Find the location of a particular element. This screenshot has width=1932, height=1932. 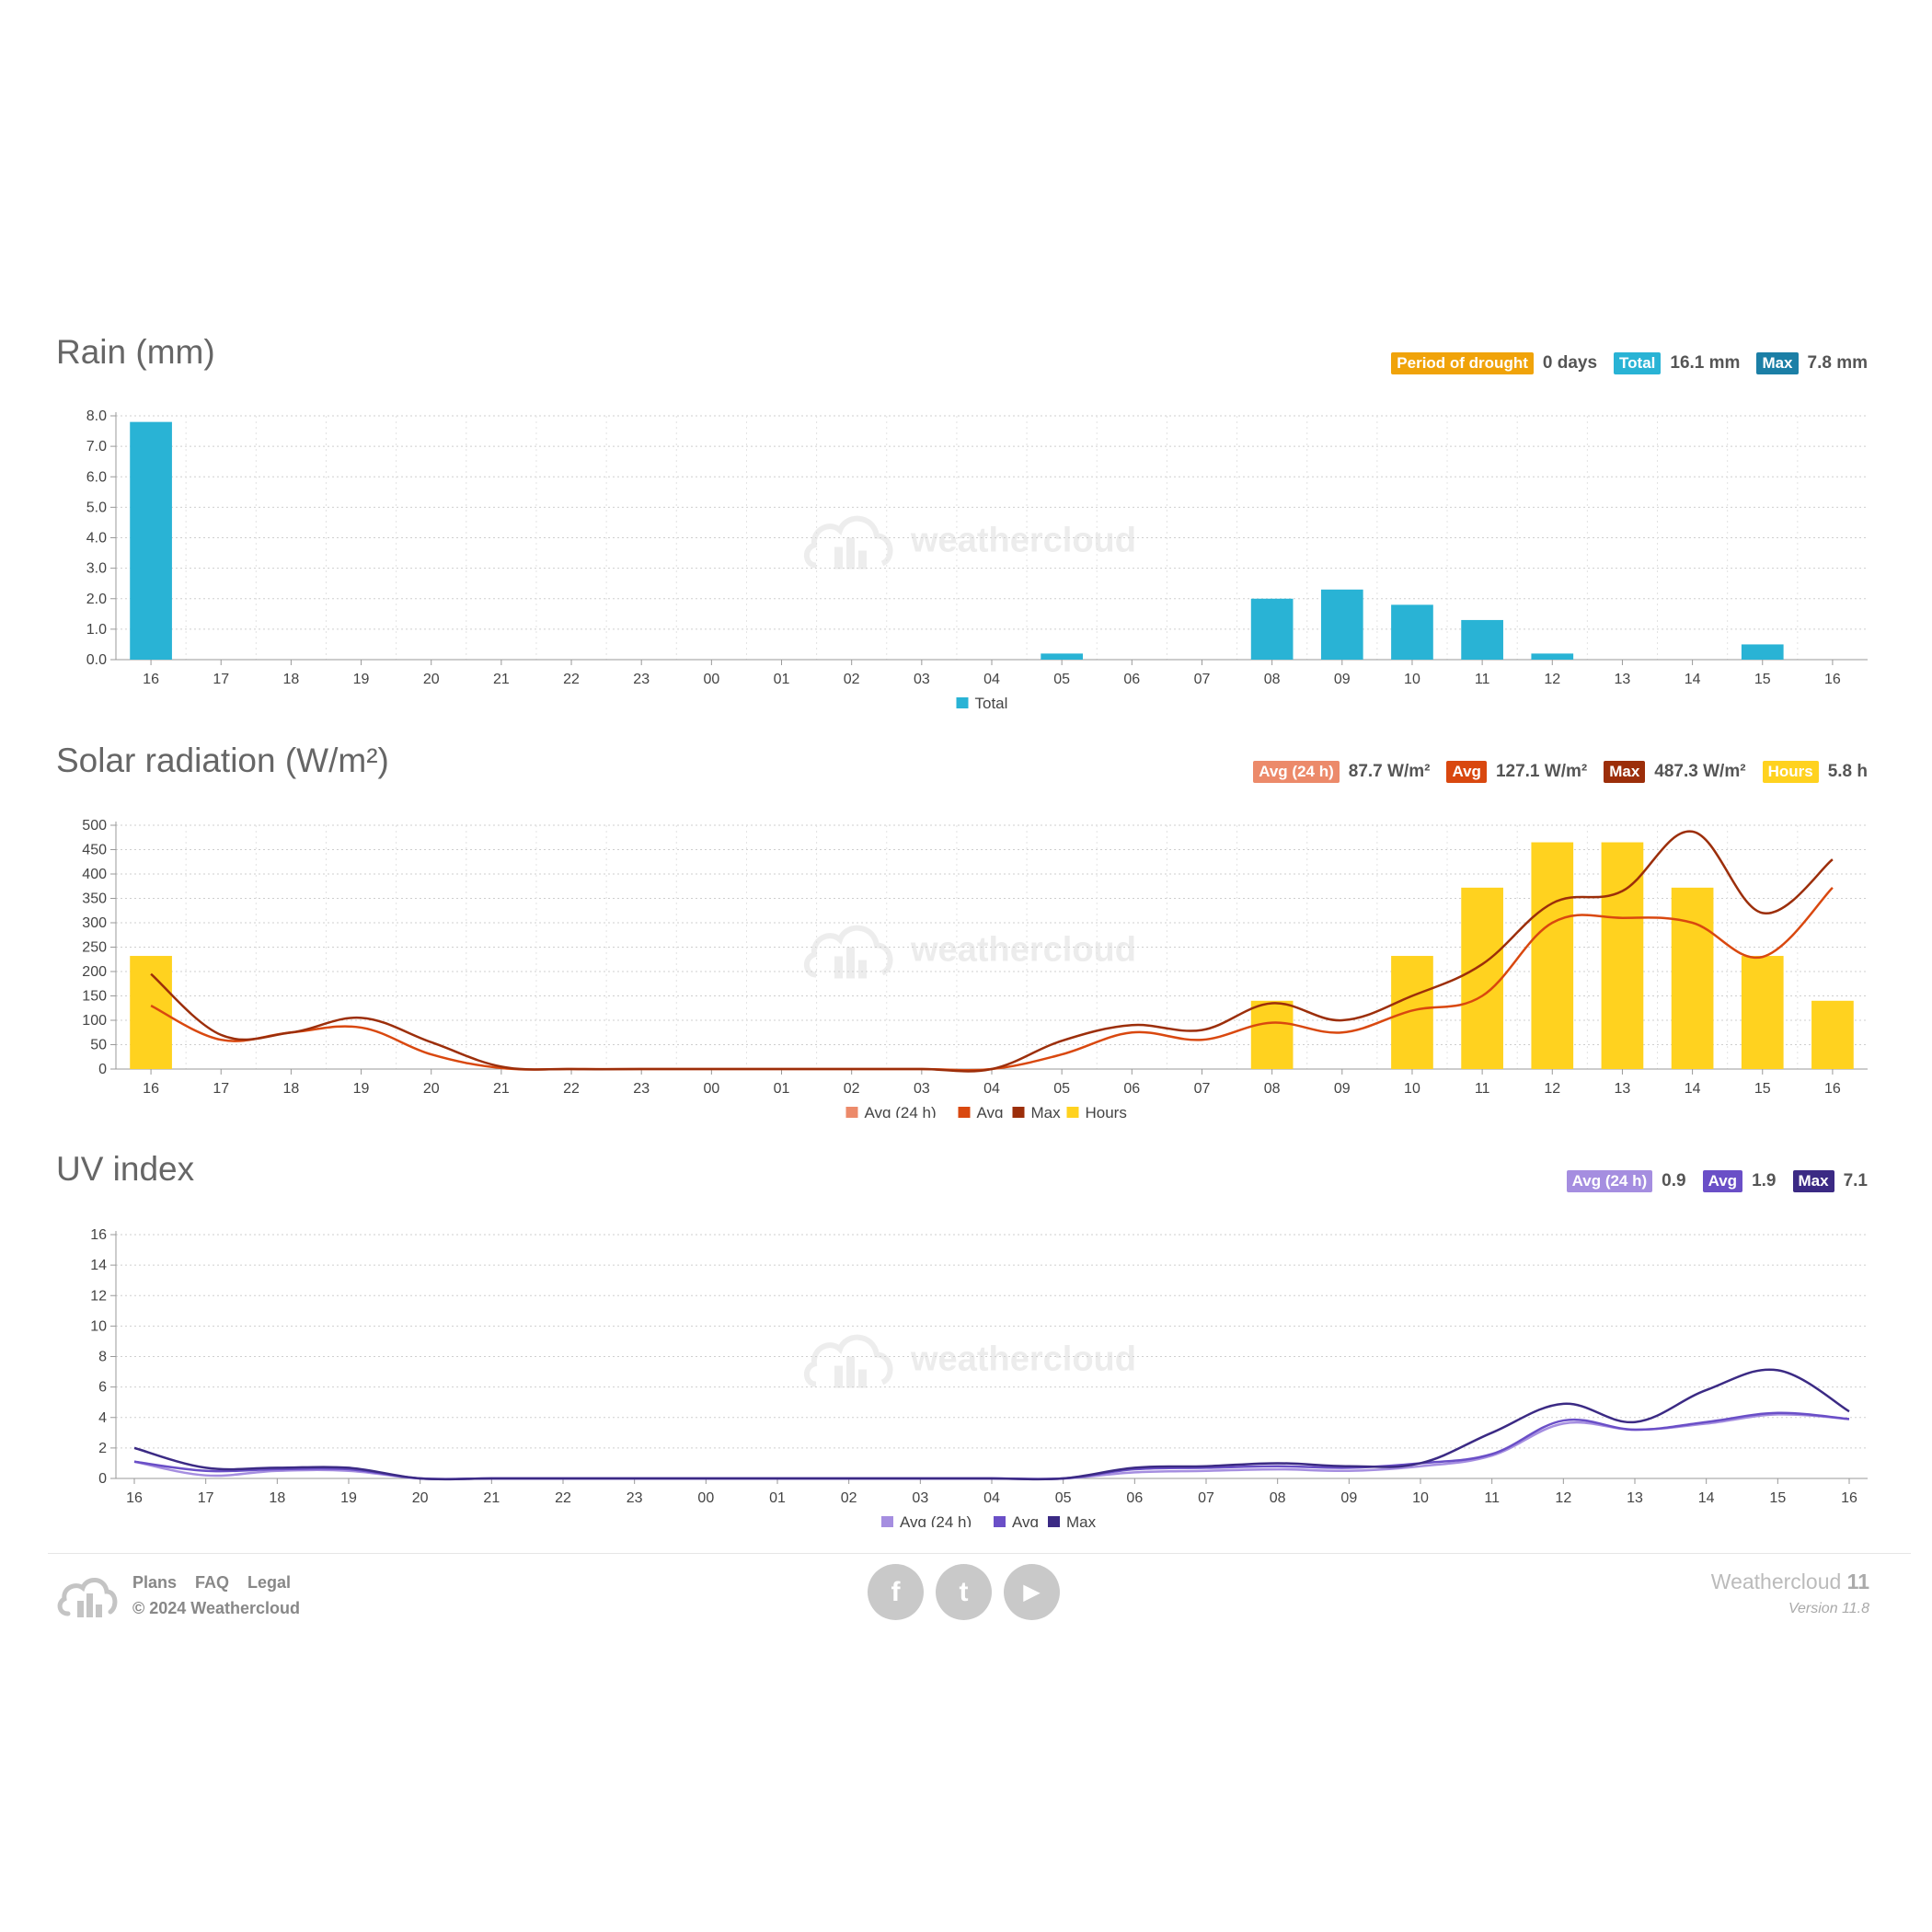

footer-version: Version 11.8 is located at coordinates (1828, 1608).